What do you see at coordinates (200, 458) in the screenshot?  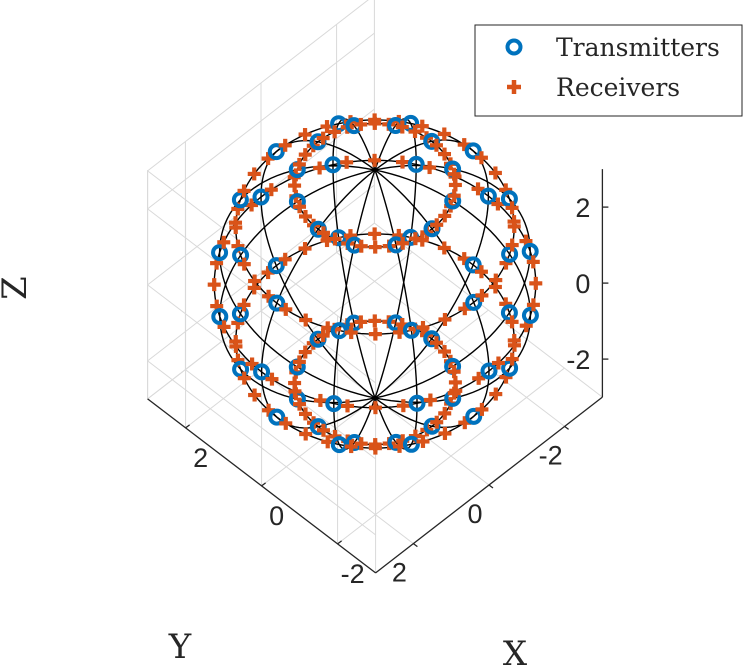 I see `x-tick-label: 2` at bounding box center [200, 458].